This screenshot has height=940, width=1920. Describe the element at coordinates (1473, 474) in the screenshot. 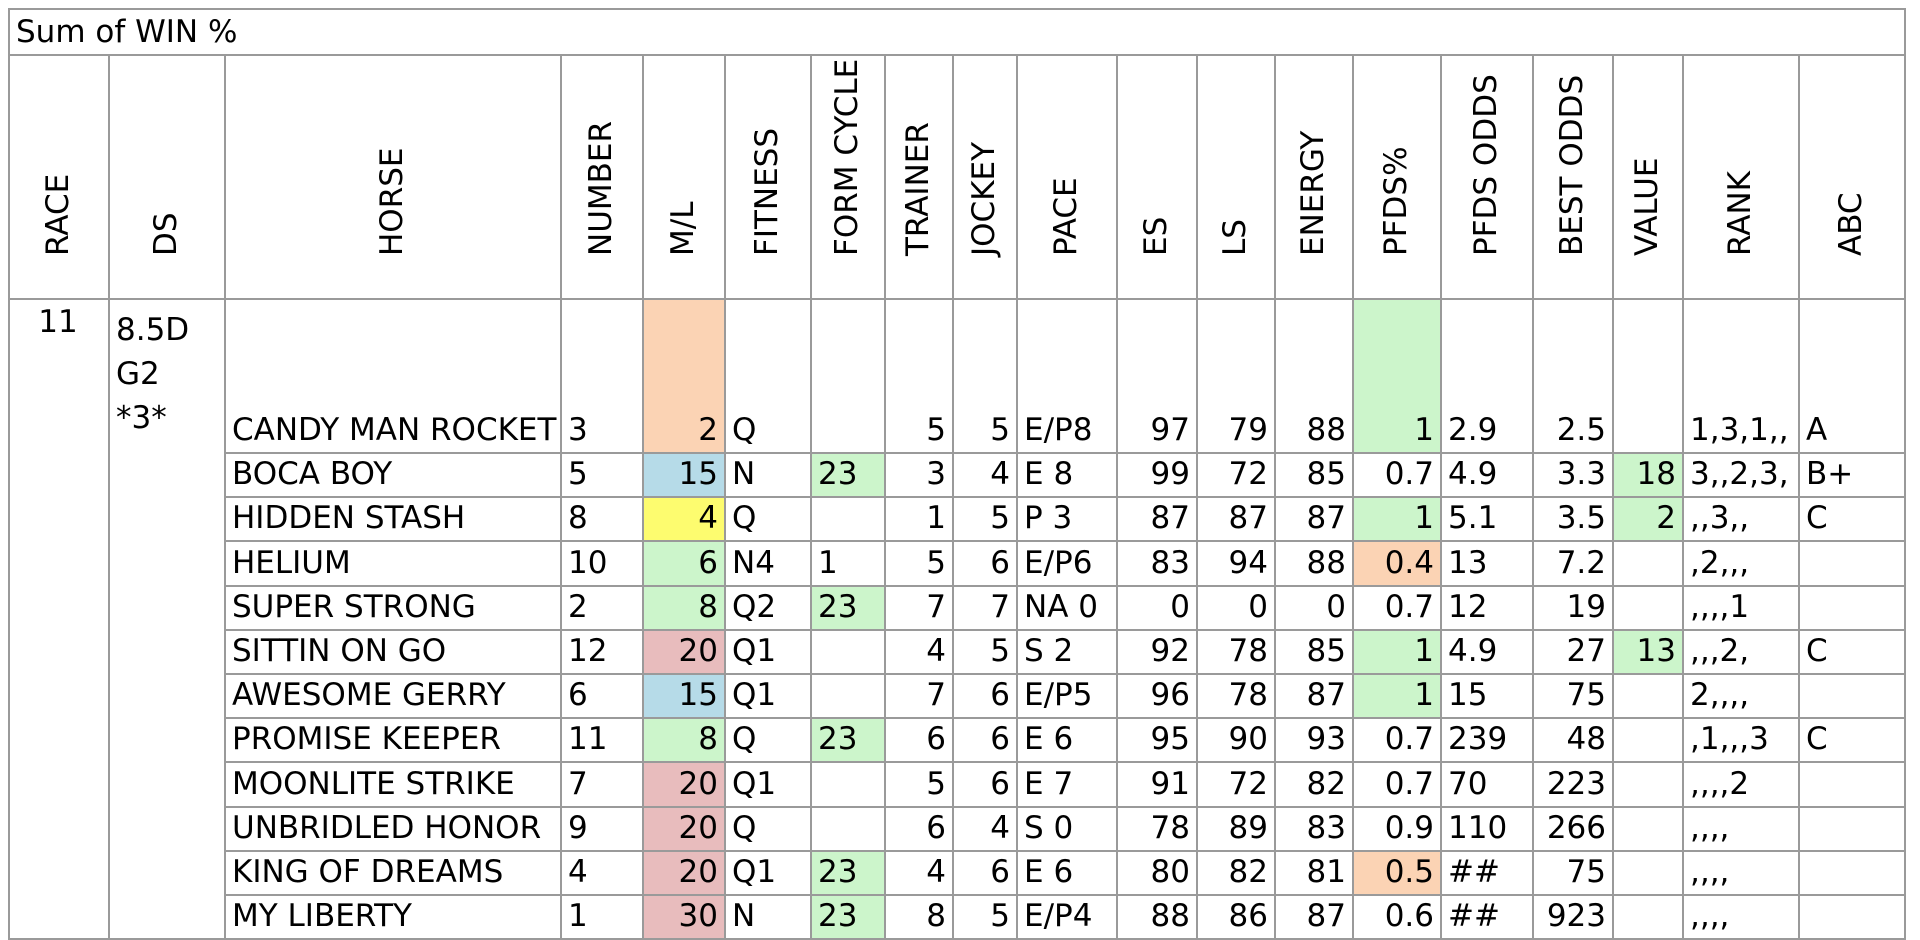

I see `cell-pfds-odds: 4.9` at that location.